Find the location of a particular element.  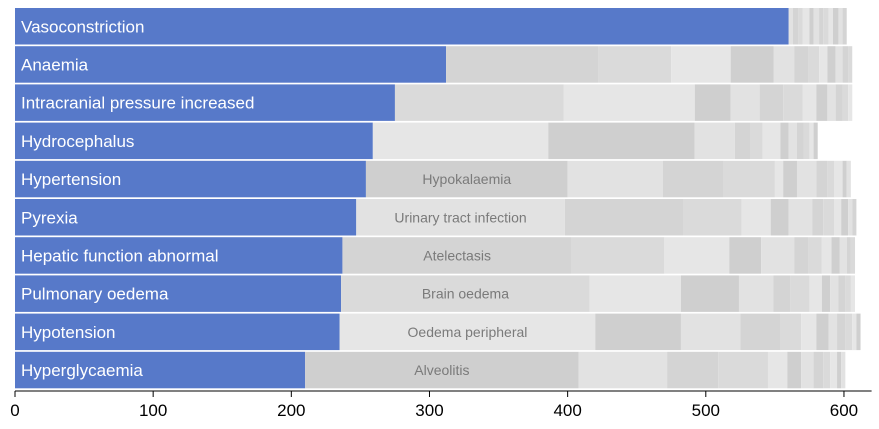

bar-row: Hydrocephalus is located at coordinates (416, 141).